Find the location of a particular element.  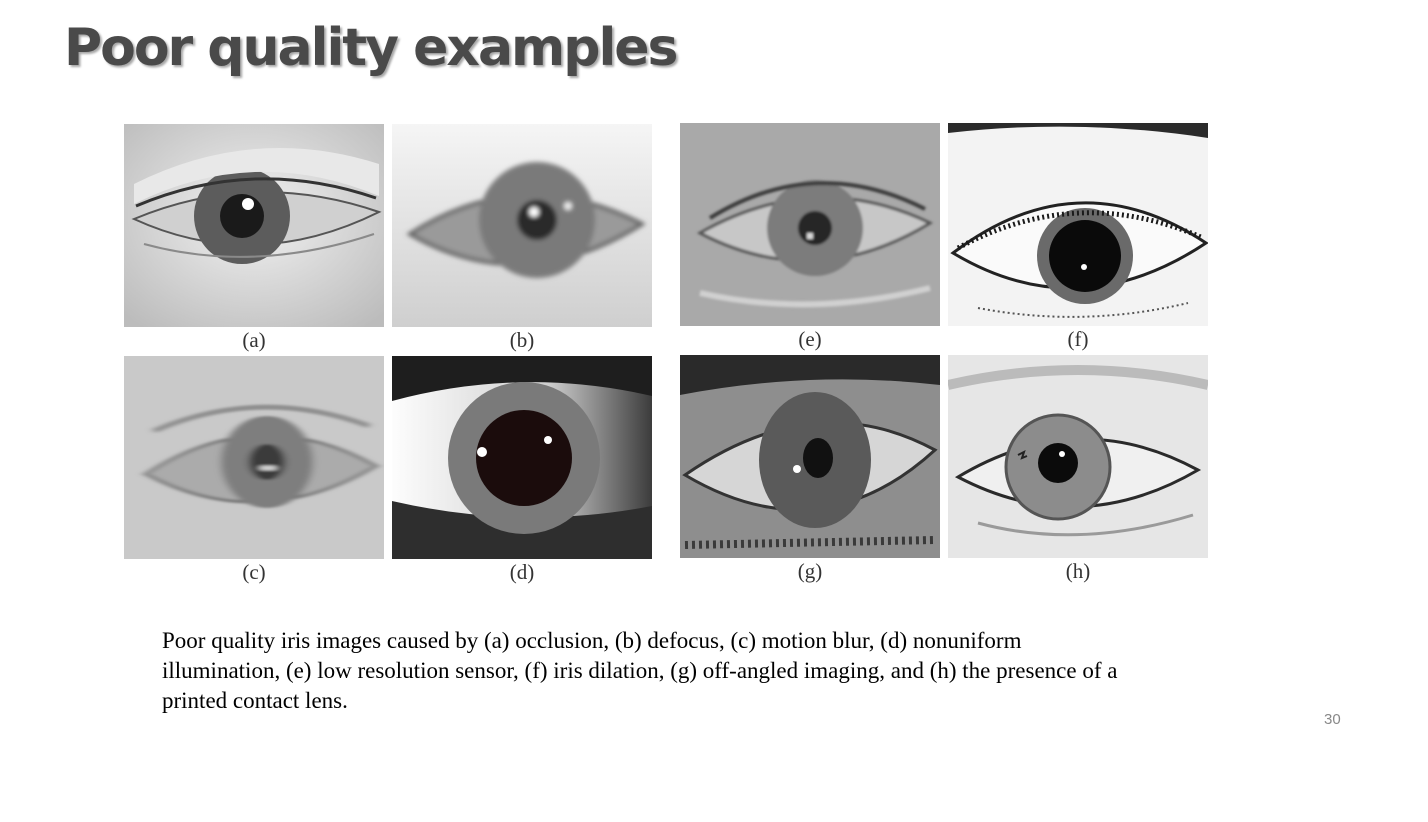

eye-photo-printed-contact-lens is located at coordinates (1078, 456).